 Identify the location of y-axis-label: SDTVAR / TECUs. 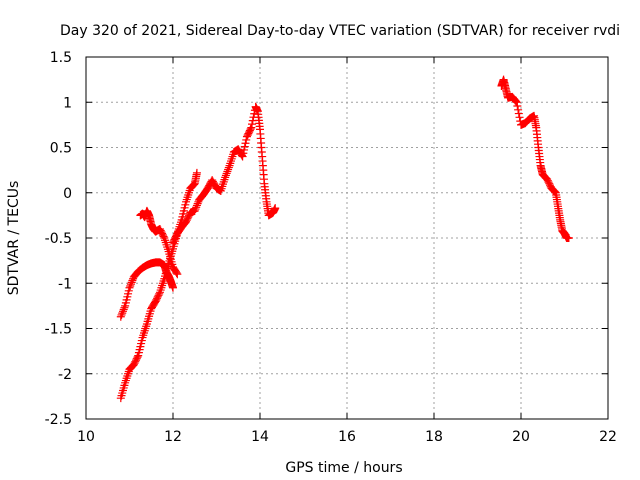
(14, 238).